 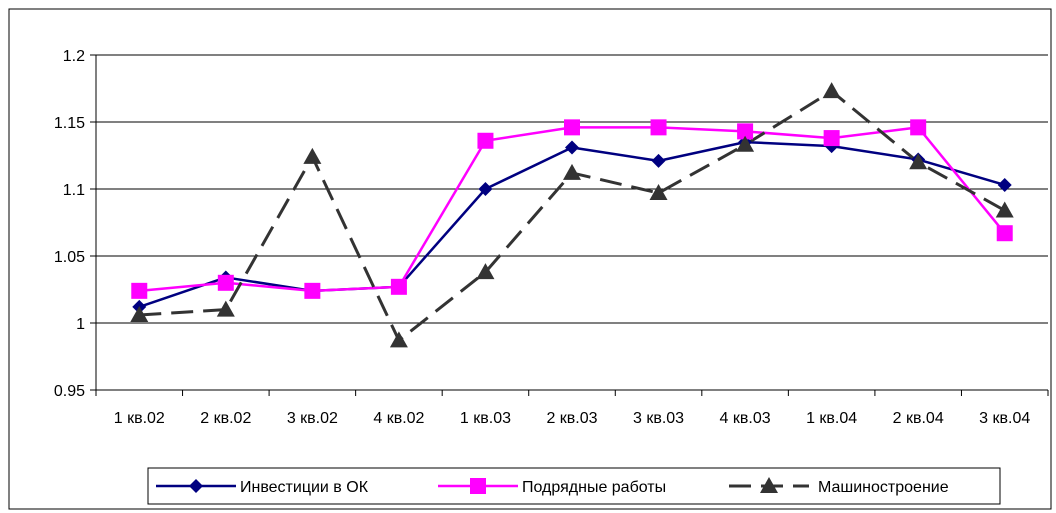 I want to click on y-tick-label: 1.15, so click(x=69, y=123).